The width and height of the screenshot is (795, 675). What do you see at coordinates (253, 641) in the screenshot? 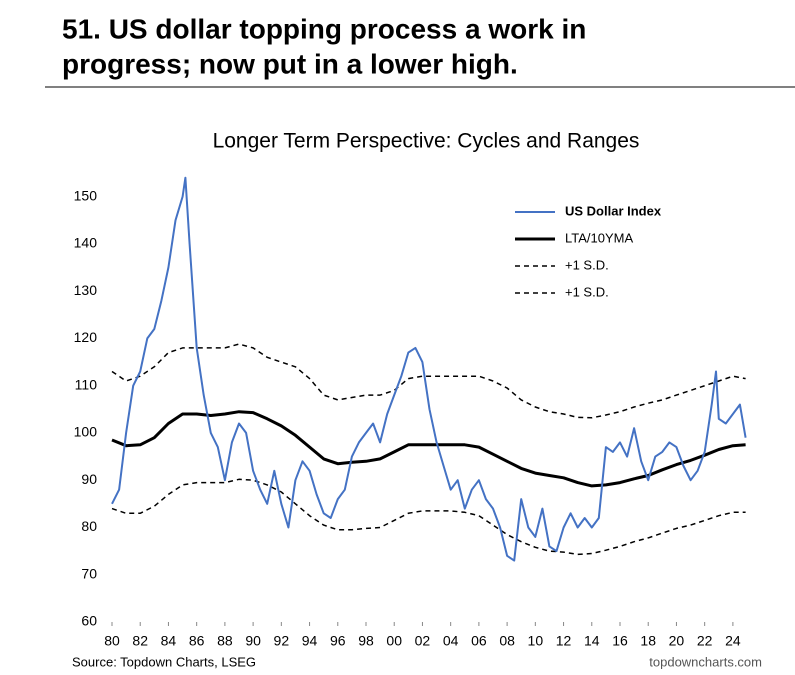
I see `x-tick-label: 90` at bounding box center [253, 641].